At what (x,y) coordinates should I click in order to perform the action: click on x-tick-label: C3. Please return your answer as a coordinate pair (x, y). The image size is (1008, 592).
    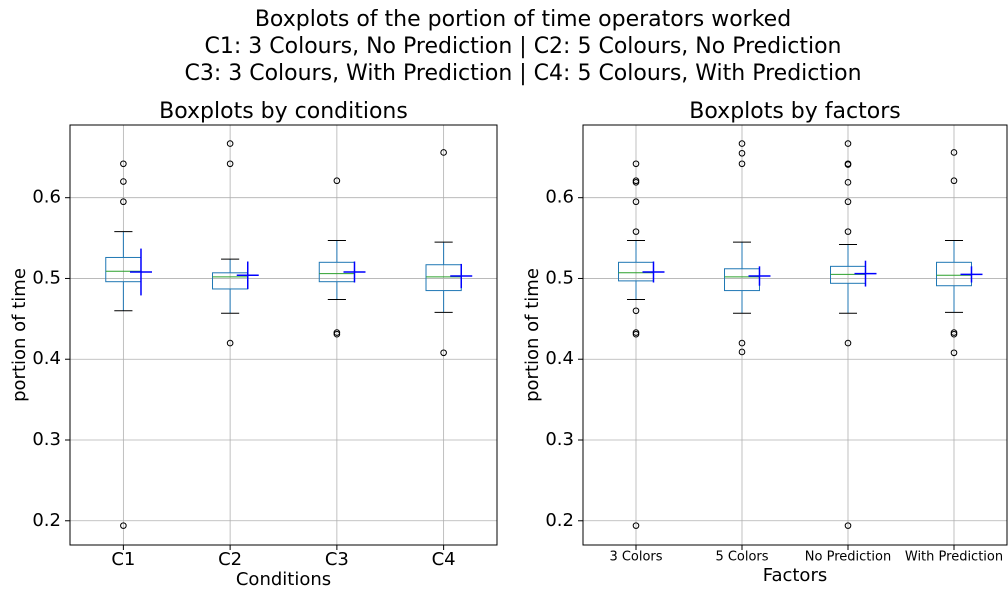
    Looking at the image, I should click on (337, 559).